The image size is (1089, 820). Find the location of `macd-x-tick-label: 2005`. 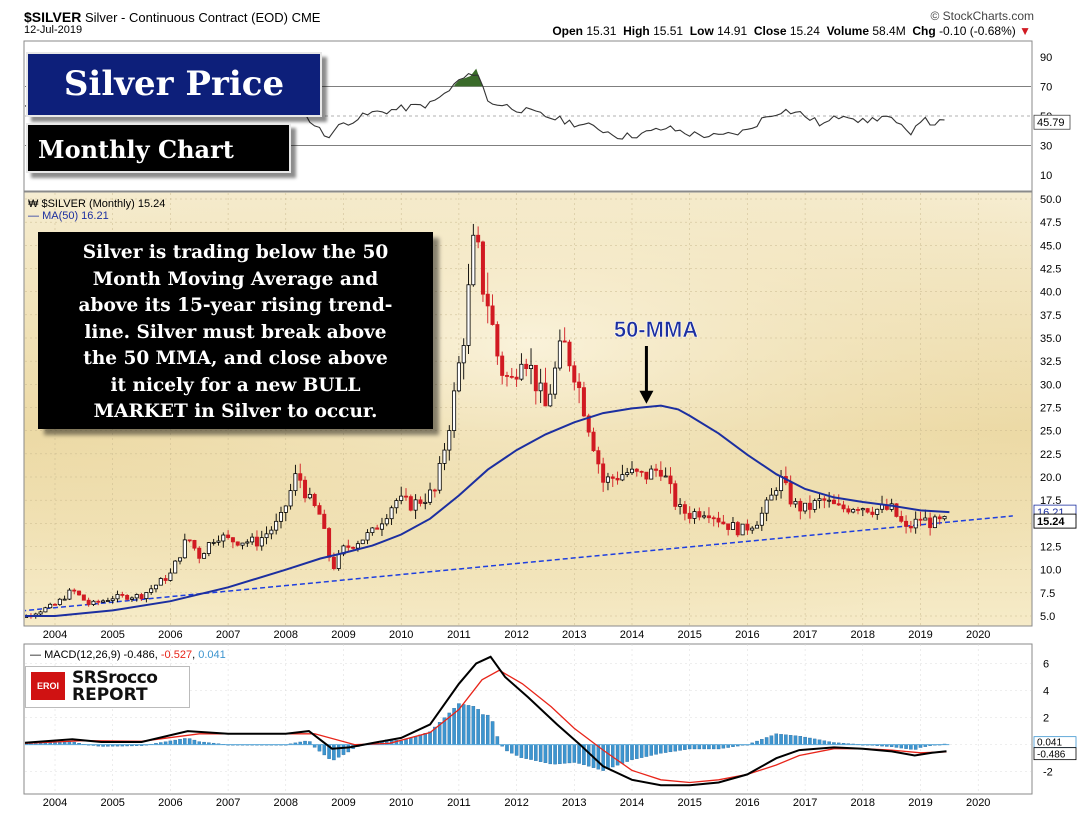

macd-x-tick-label: 2005 is located at coordinates (112, 803).